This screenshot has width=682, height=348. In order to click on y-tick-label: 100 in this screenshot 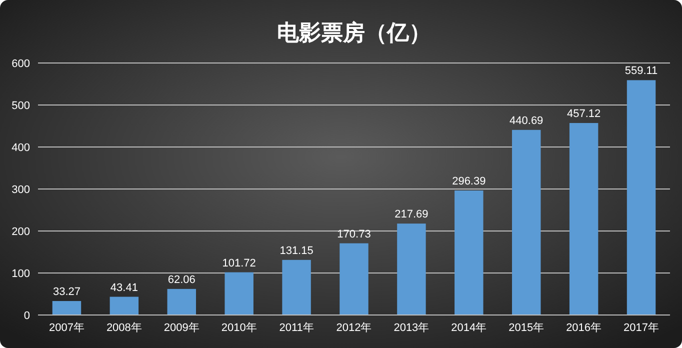, I will do `click(21, 274)`.